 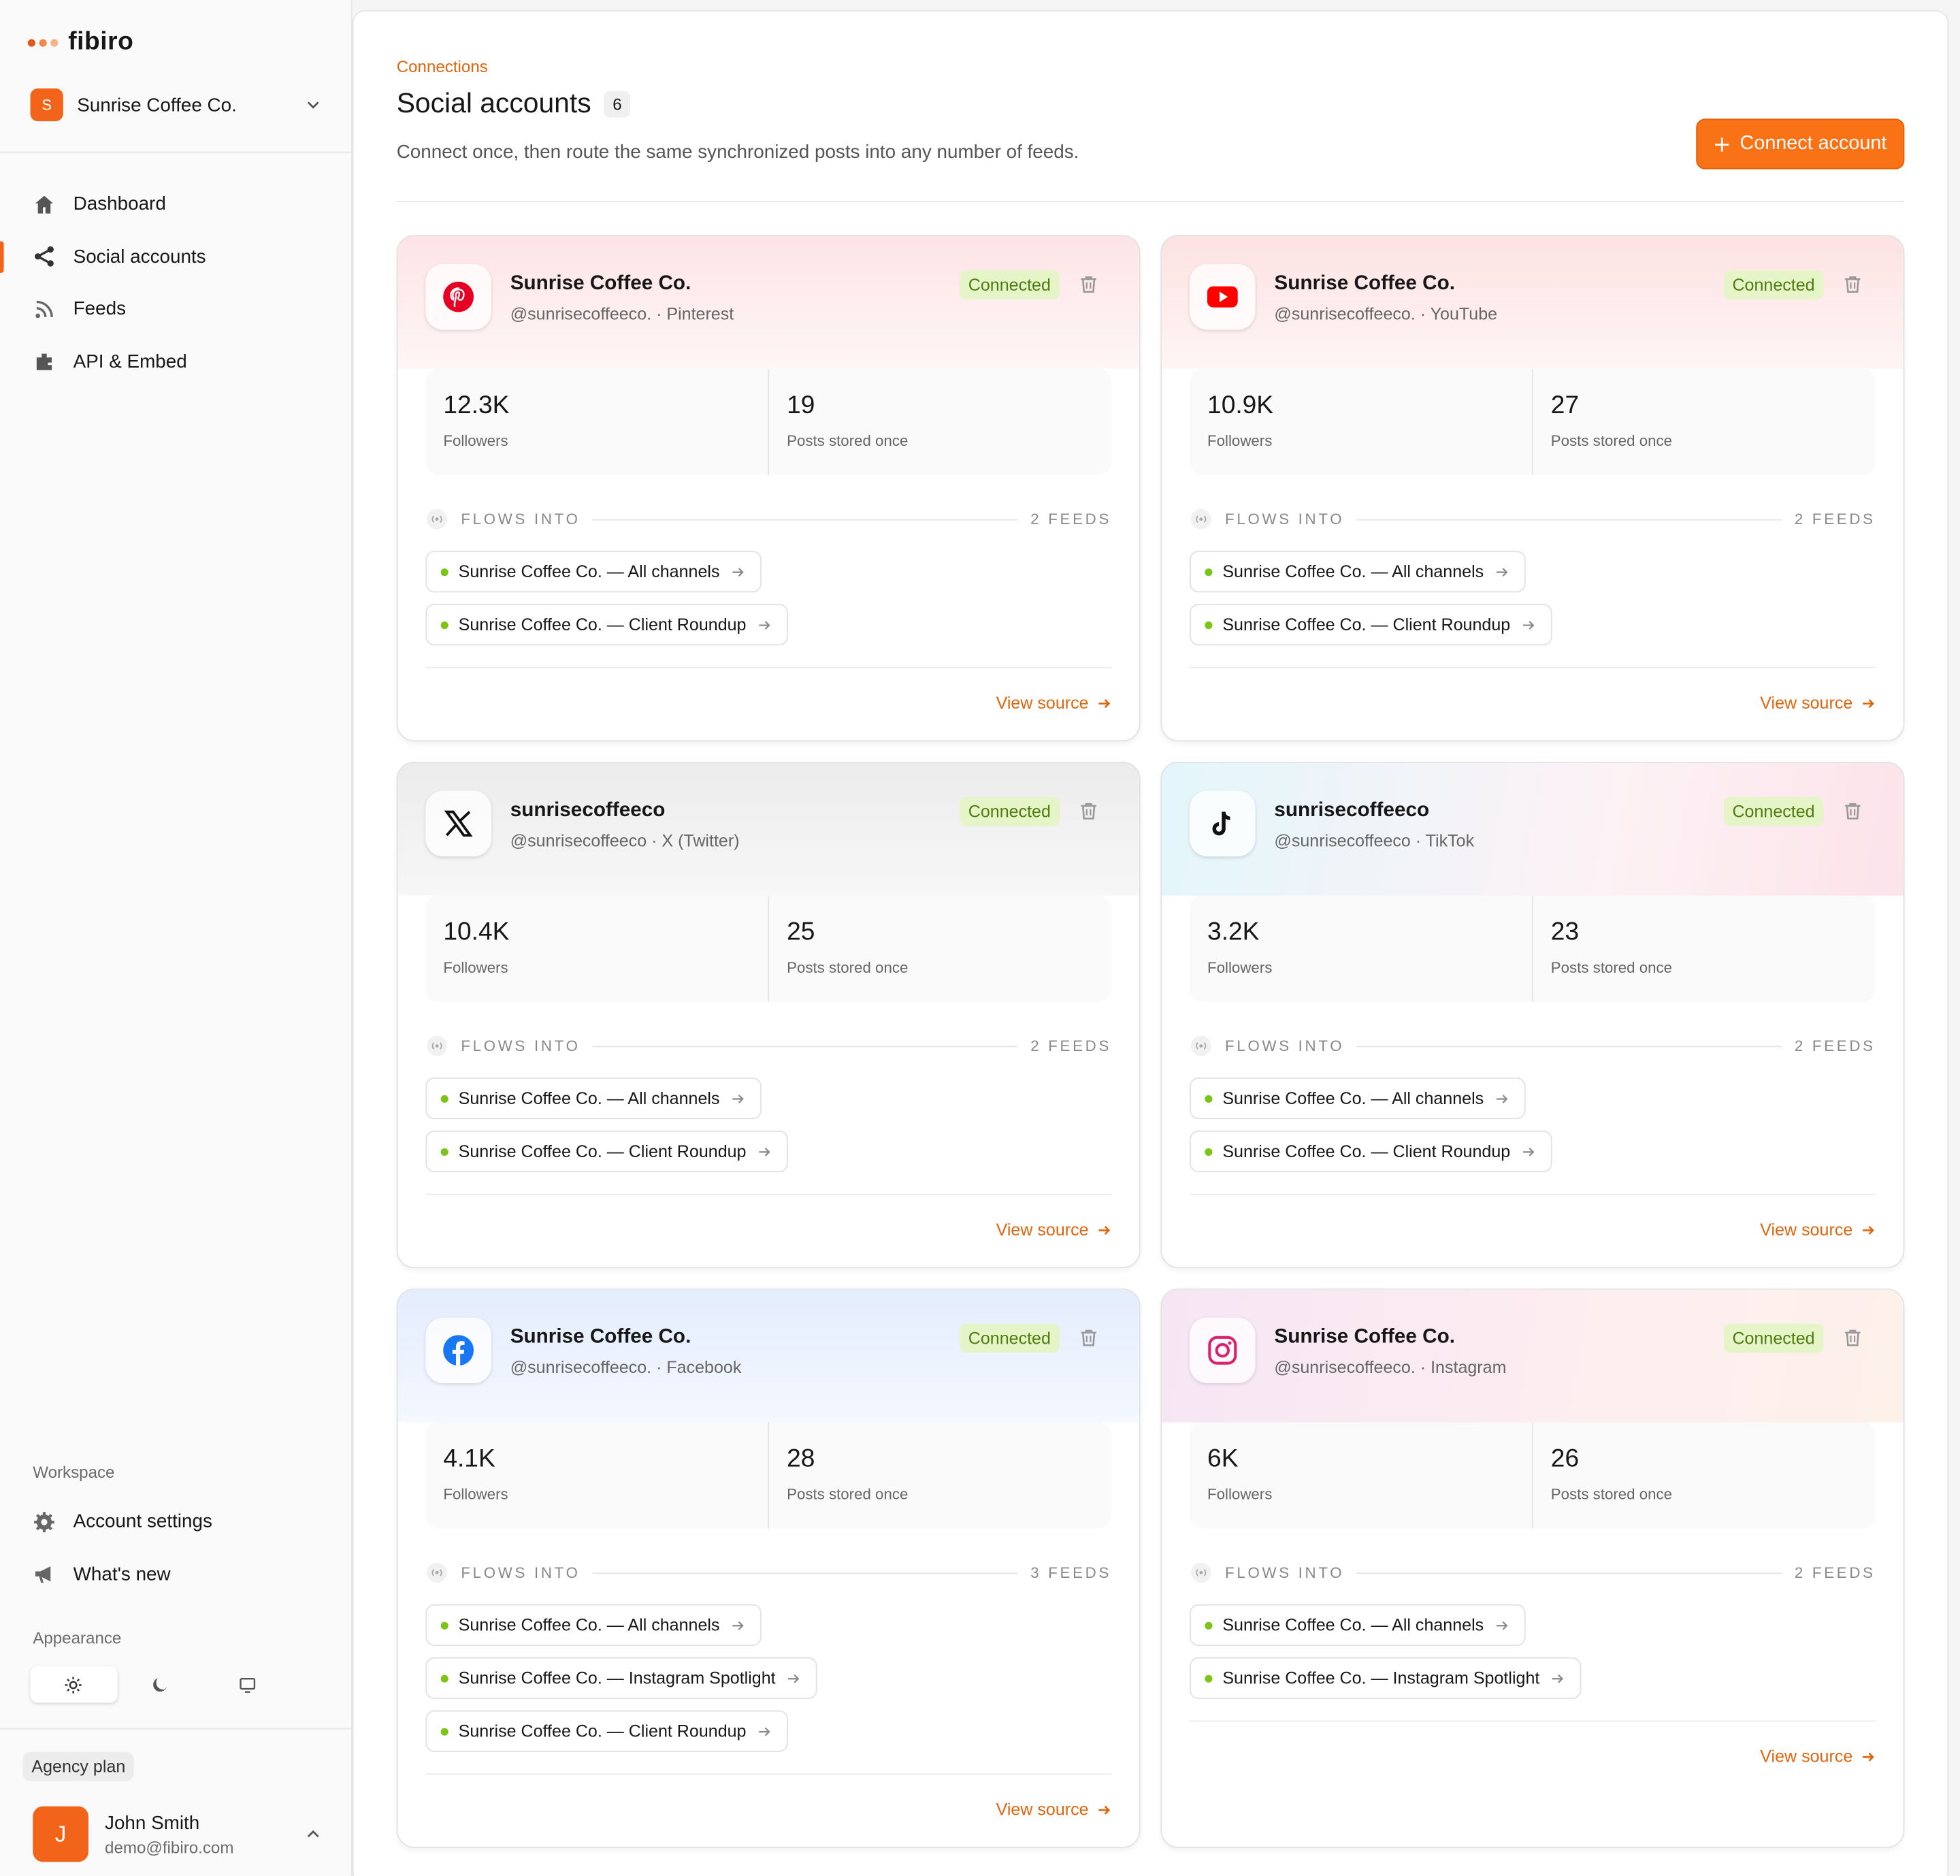 I want to click on user-email: demo@fibiro.com, so click(x=170, y=1846).